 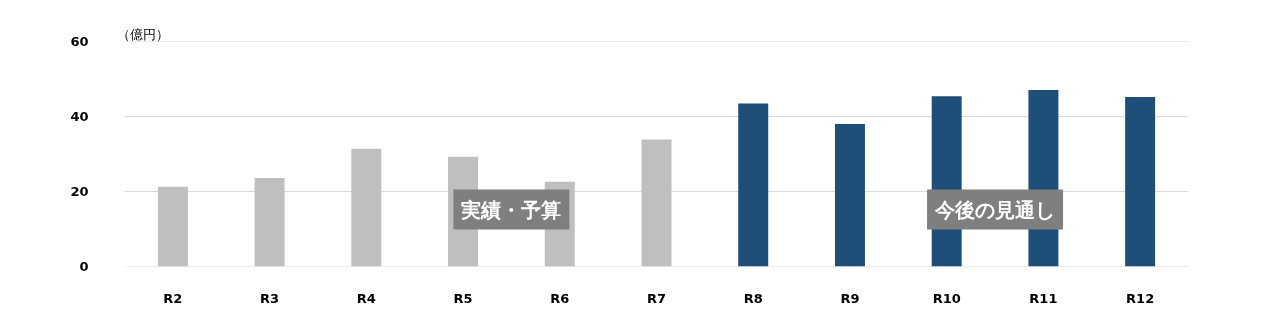 What do you see at coordinates (753, 298) in the screenshot?
I see `x-tick-label: R8` at bounding box center [753, 298].